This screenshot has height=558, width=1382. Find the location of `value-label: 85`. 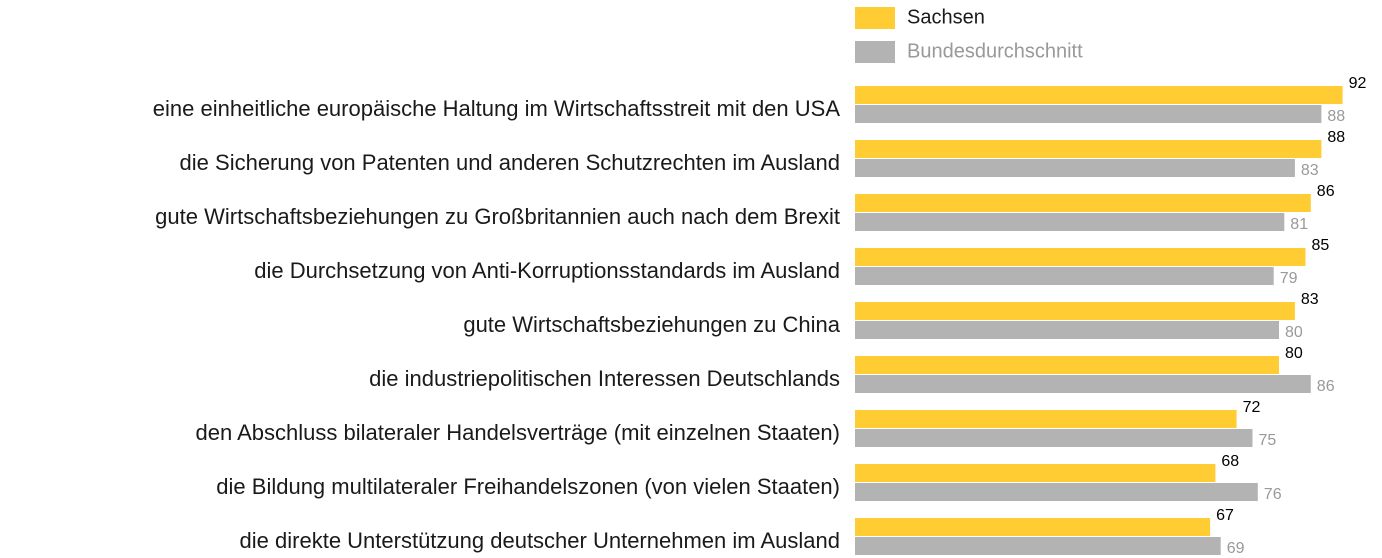

value-label: 85 is located at coordinates (1321, 245).